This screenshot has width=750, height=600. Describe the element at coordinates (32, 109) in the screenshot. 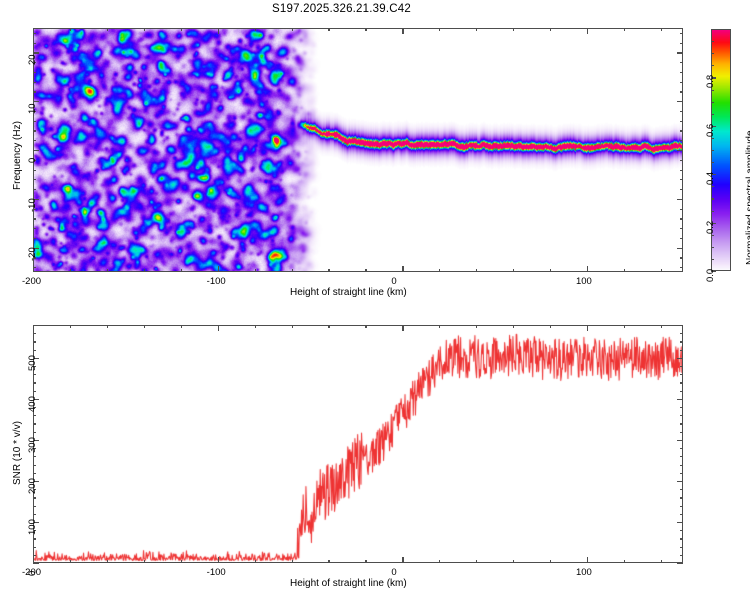

I see `y-tick-label: 10` at that location.